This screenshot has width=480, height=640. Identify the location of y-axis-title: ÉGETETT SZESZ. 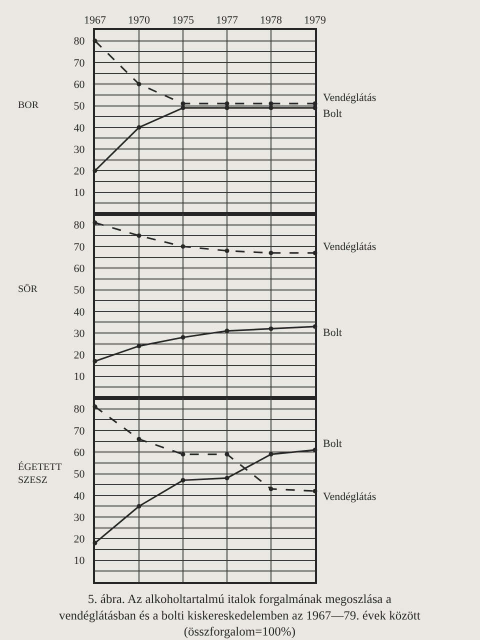
(40, 473).